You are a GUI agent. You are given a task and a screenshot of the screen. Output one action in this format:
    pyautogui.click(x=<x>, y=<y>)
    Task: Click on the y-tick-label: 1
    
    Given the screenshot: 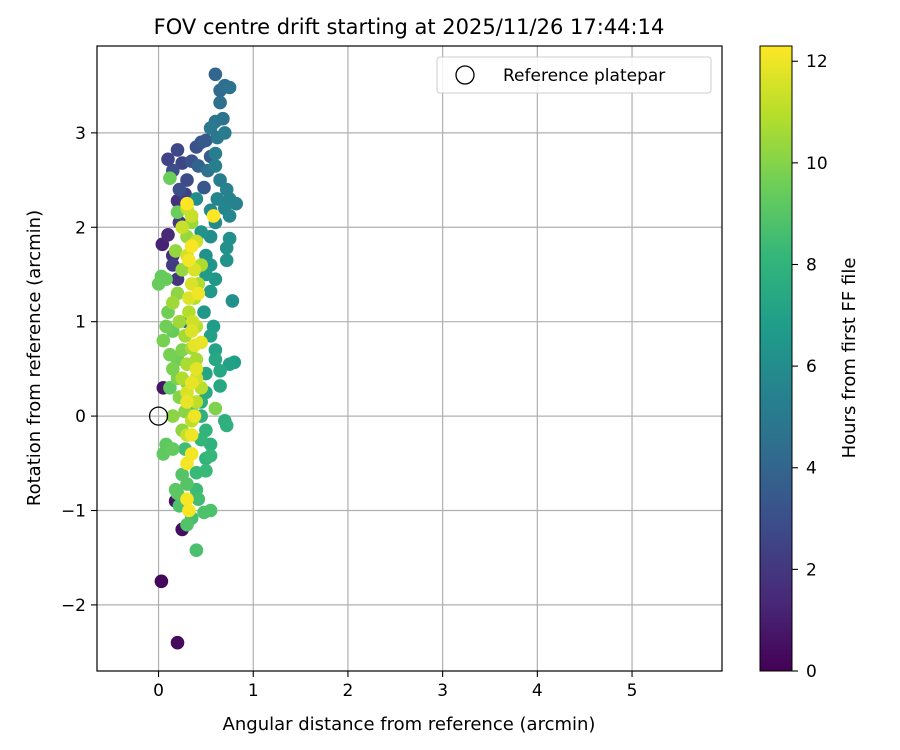 What is the action you would take?
    pyautogui.click(x=80, y=323)
    